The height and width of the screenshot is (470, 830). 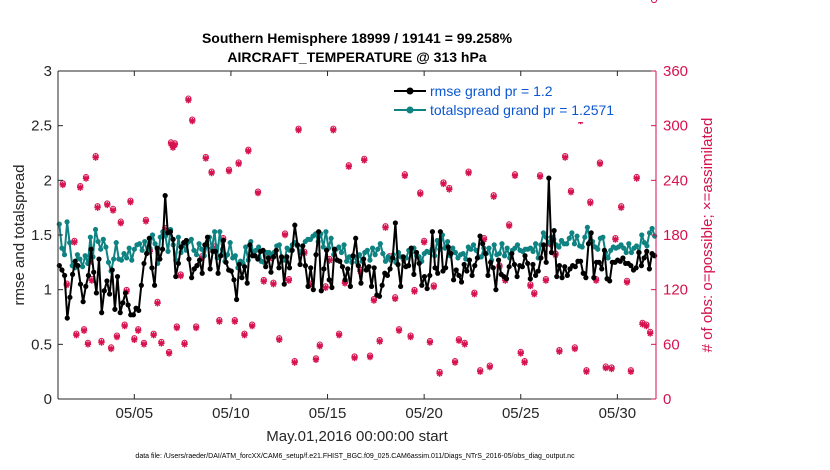 What do you see at coordinates (328, 413) in the screenshot?
I see `x-tick-label: 05/15` at bounding box center [328, 413].